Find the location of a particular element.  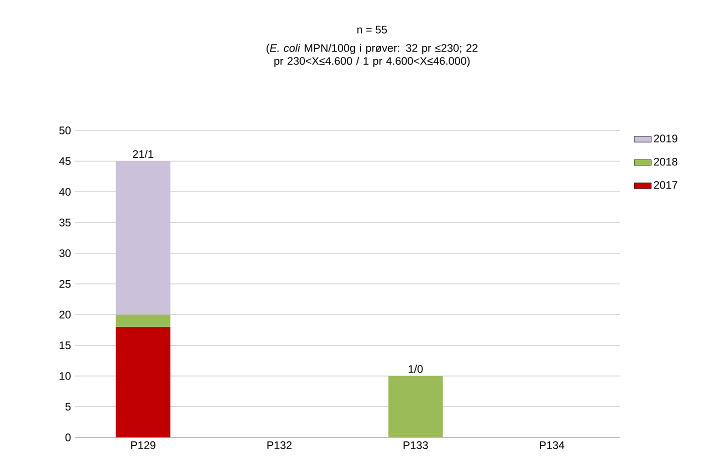

y-tick-label: 0 is located at coordinates (68, 438).